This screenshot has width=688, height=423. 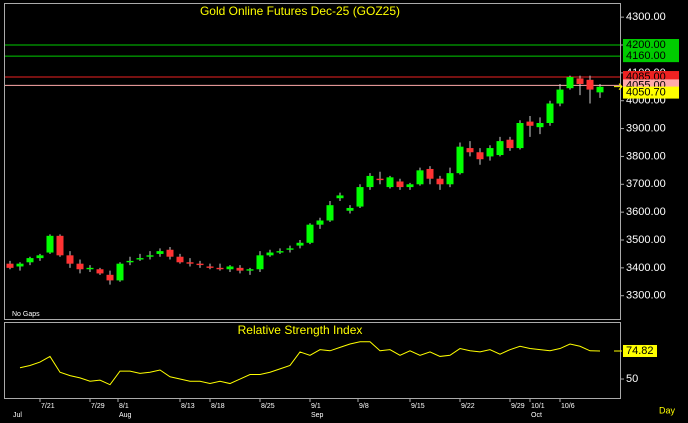 What do you see at coordinates (538, 406) in the screenshot?
I see `x-tick-label: 10/1` at bounding box center [538, 406].